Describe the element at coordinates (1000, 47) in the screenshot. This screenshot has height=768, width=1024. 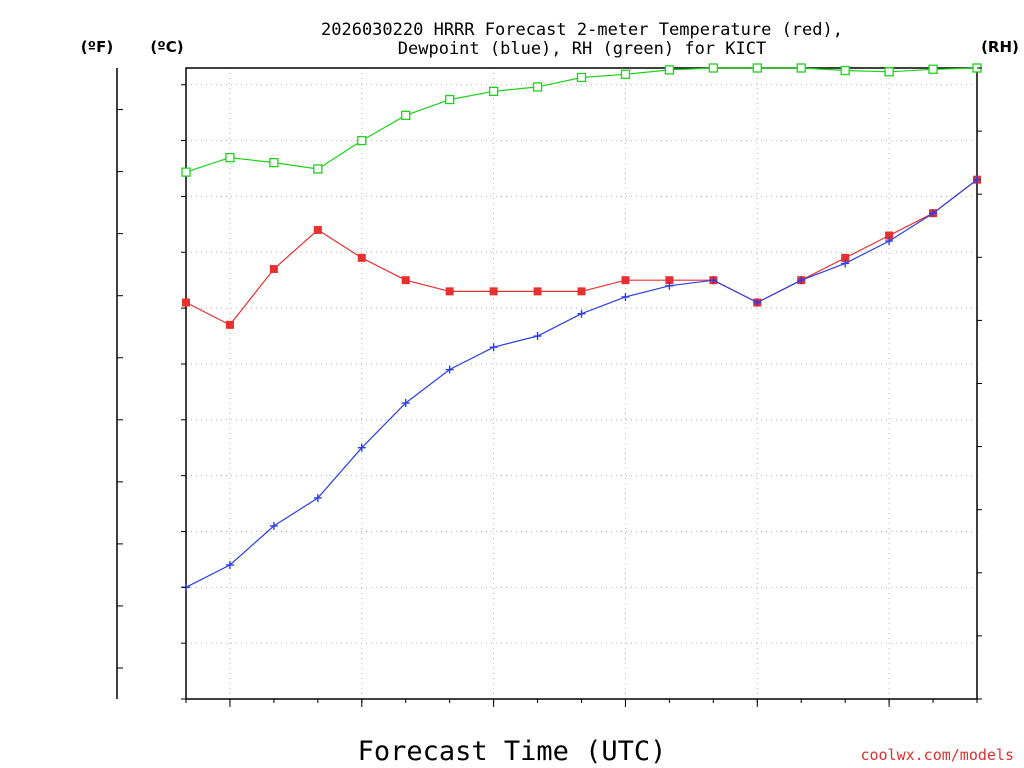
I see `rh-axis-label: (RH)` at that location.